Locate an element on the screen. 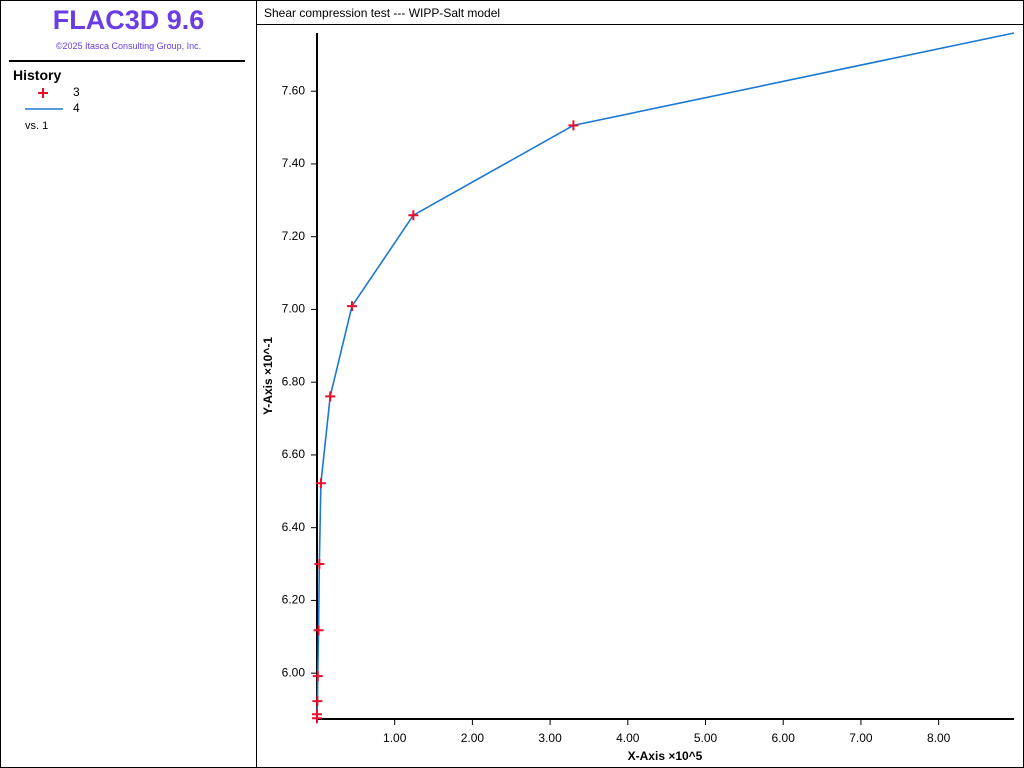 This screenshot has height=768, width=1024. y-tick-label: 7.00 is located at coordinates (294, 309).